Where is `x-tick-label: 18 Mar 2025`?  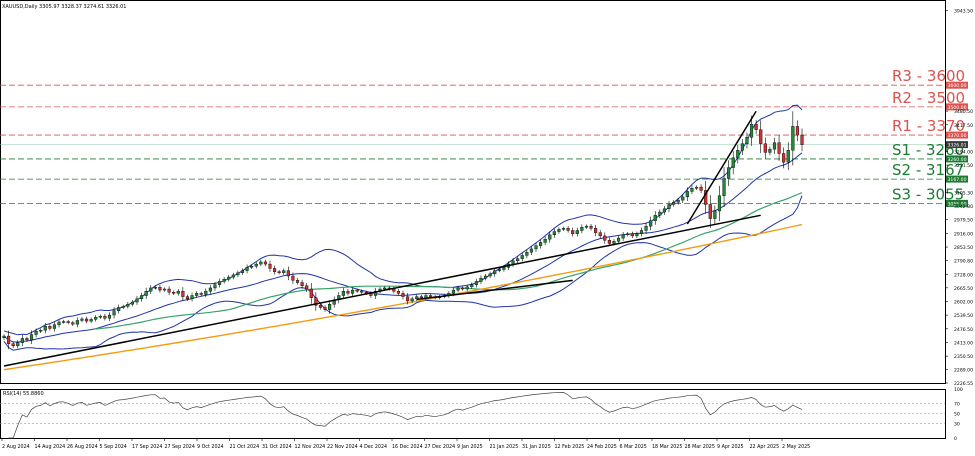 x-tick-label: 18 Mar 2025 is located at coordinates (667, 447).